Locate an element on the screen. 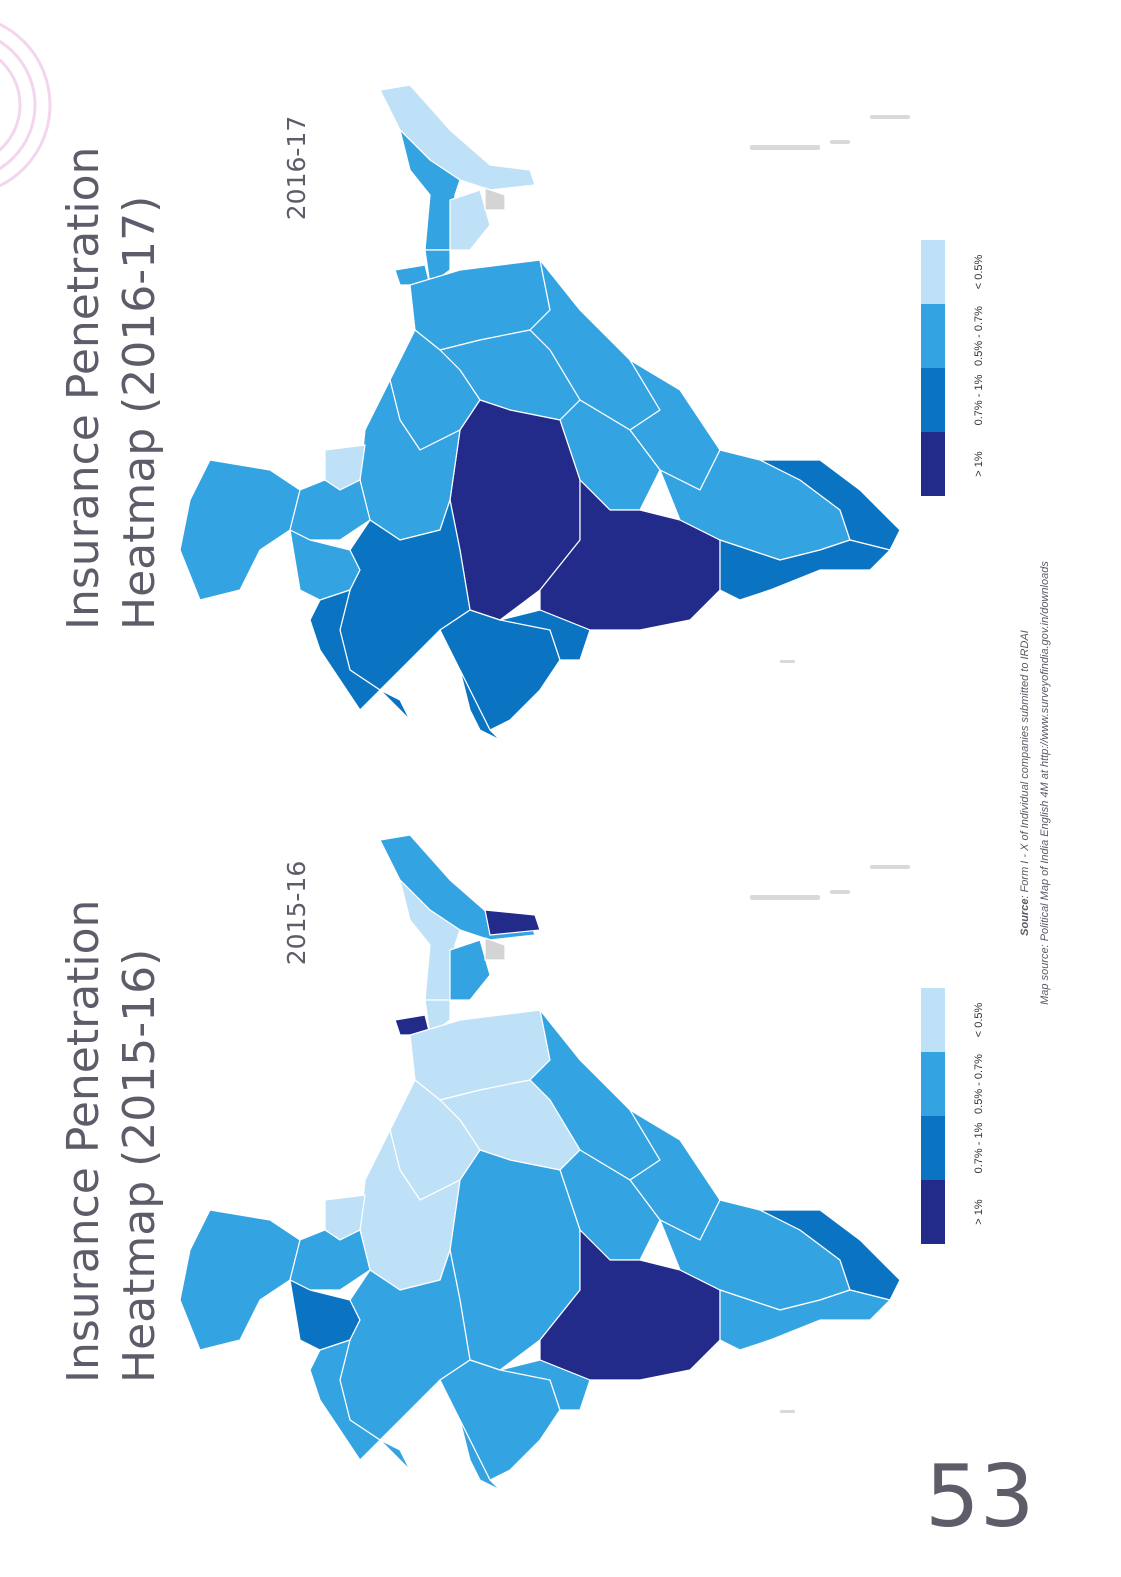 The image size is (1121, 1577). page-number: 53 is located at coordinates (980, 1497).